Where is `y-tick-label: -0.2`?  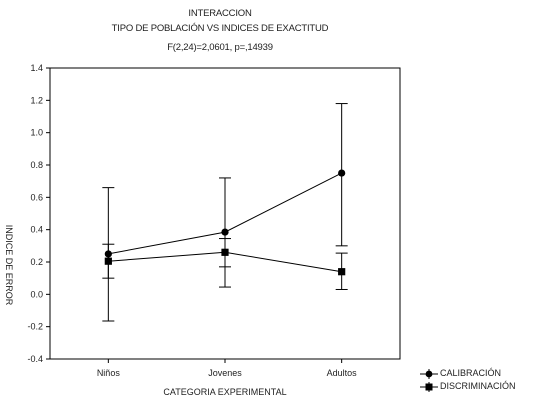
y-tick-label: -0.2 is located at coordinates (35, 327).